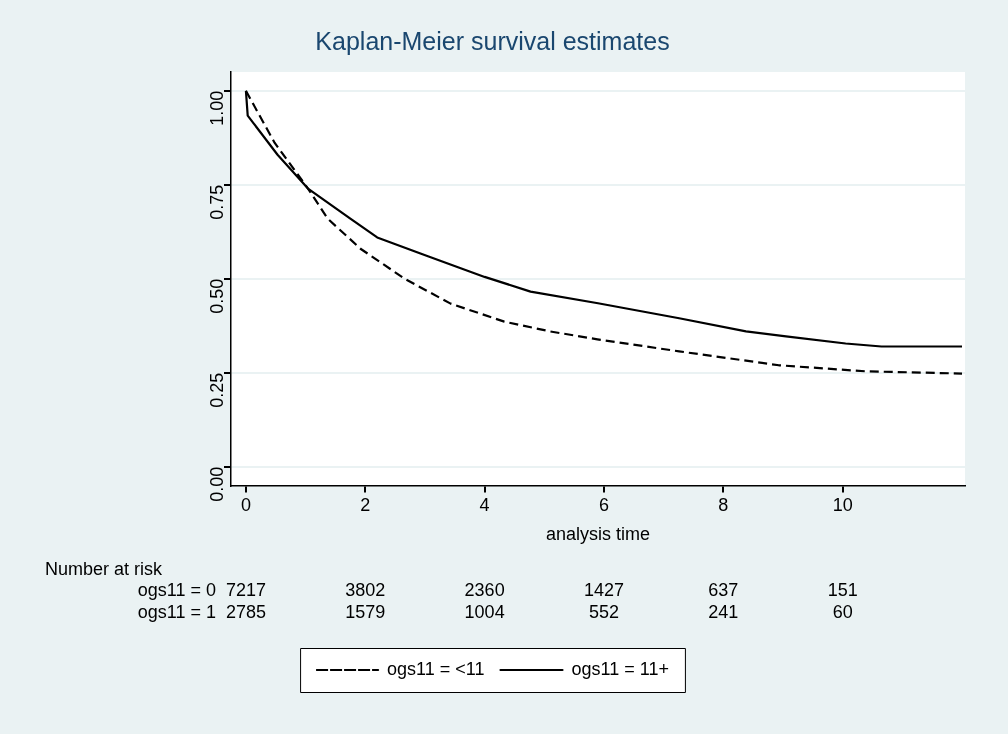  Describe the element at coordinates (216, 108) in the screenshot. I see `y-tick-label: 1.00` at that location.